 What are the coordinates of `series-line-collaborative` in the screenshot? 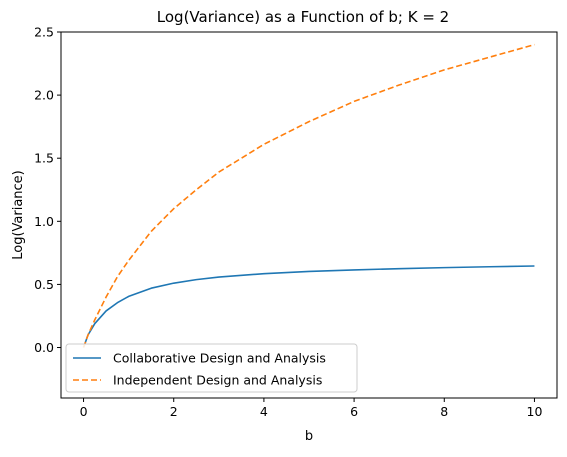 It's located at (308, 306).